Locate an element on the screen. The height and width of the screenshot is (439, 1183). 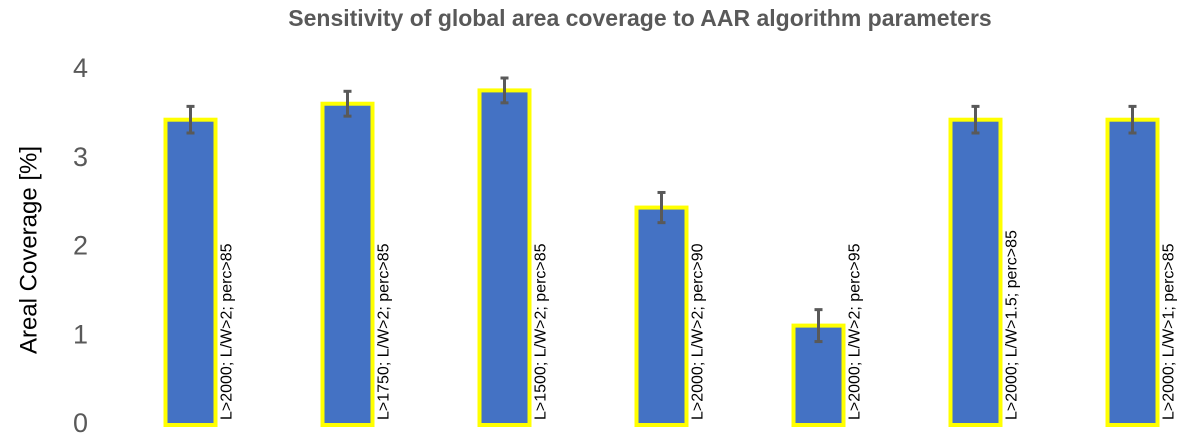
x-tick-label: L>1500; L/W>2; perc>85 is located at coordinates (541, 331).